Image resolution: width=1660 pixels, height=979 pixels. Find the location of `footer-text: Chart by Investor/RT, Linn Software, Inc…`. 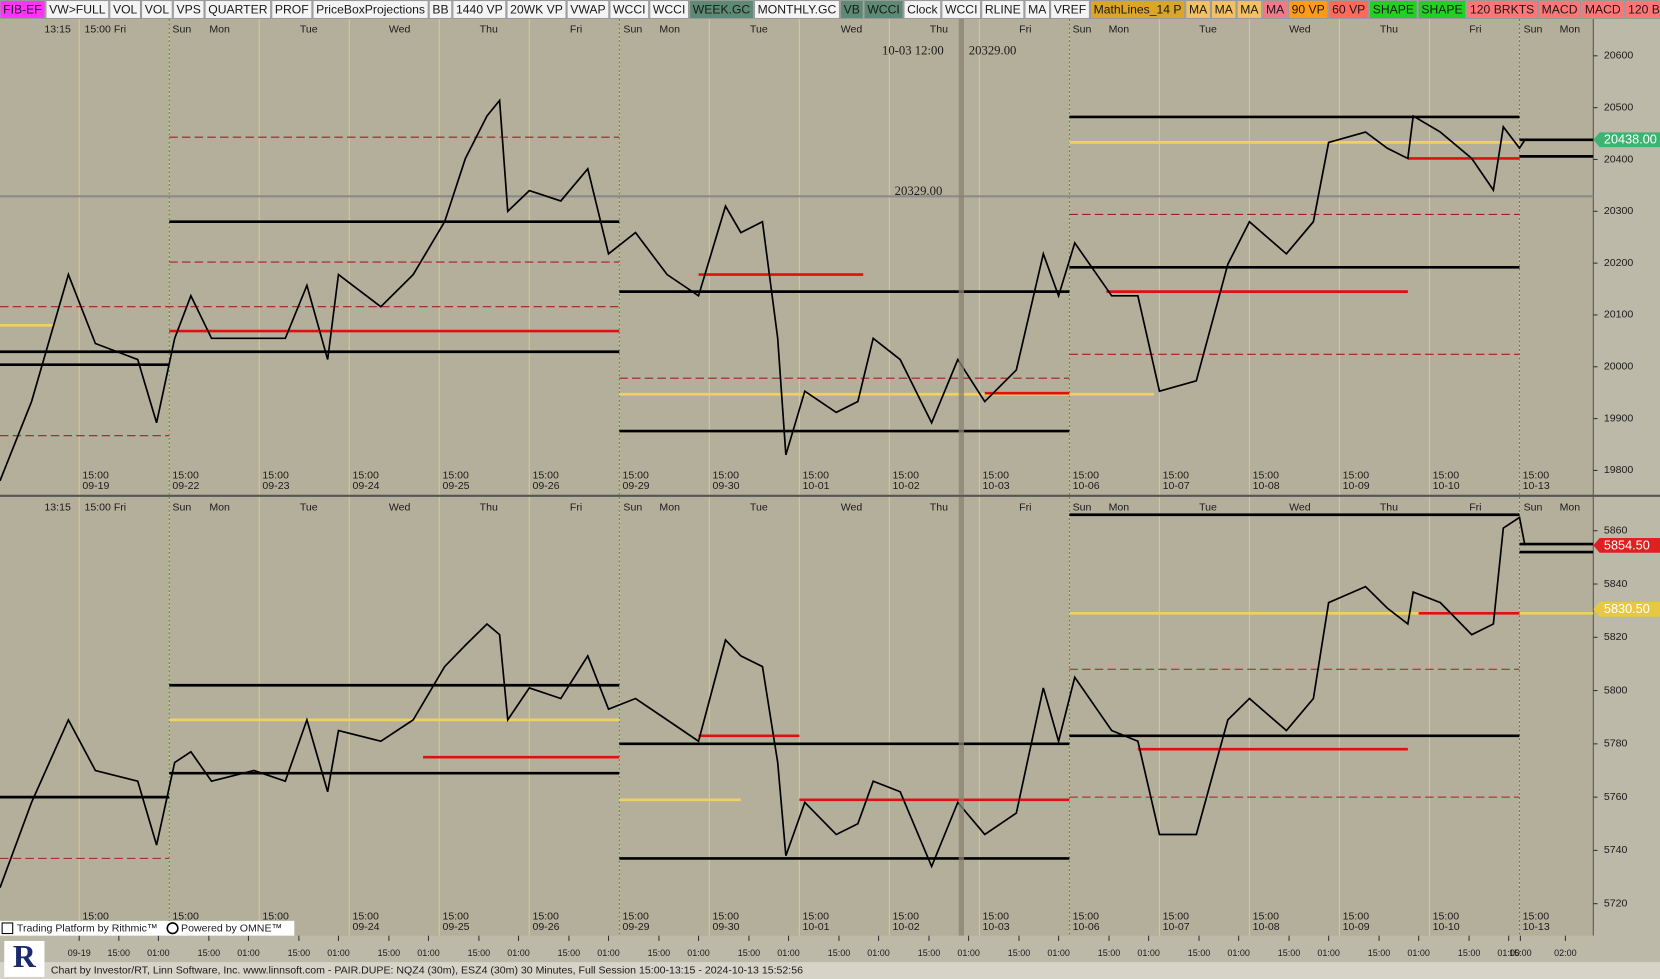

footer-text: Chart by Investor/RT, Linn Software, Inc… is located at coordinates (427, 970).